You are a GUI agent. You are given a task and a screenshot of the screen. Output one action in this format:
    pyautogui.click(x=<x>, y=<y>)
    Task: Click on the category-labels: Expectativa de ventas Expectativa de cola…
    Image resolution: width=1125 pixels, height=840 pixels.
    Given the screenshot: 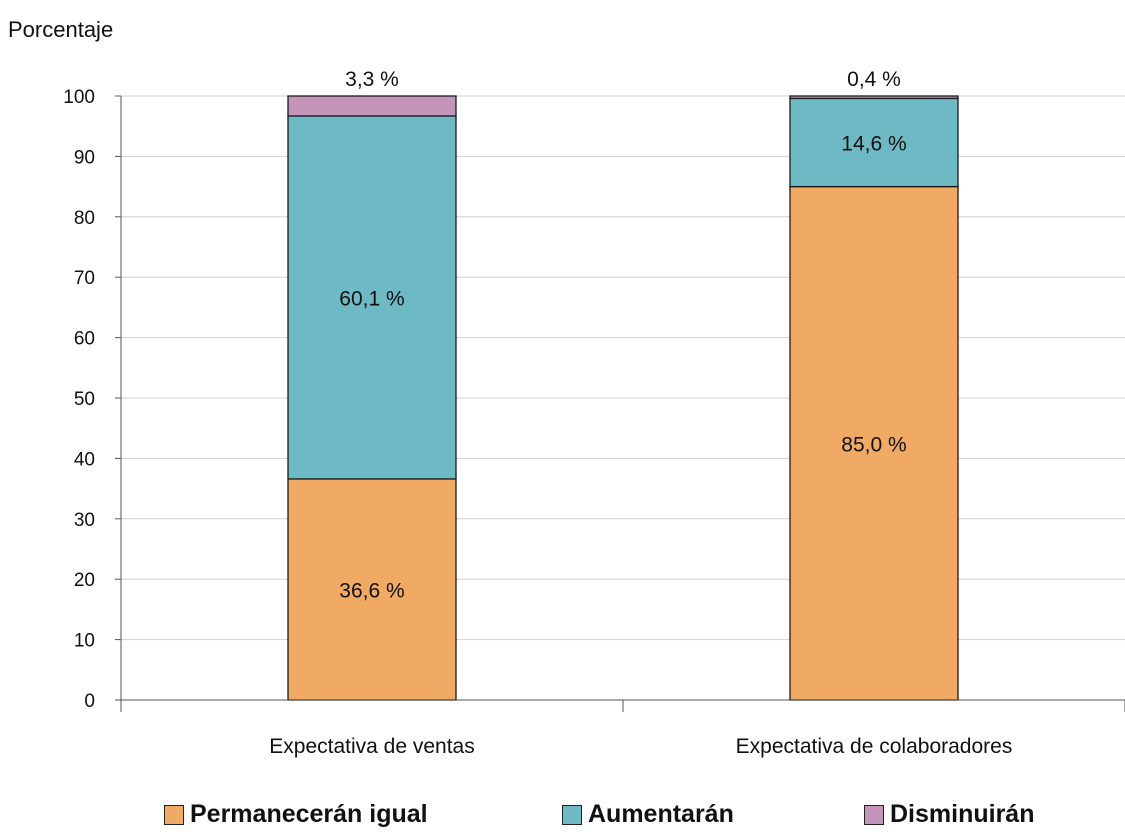 What is the action you would take?
    pyautogui.click(x=640, y=746)
    